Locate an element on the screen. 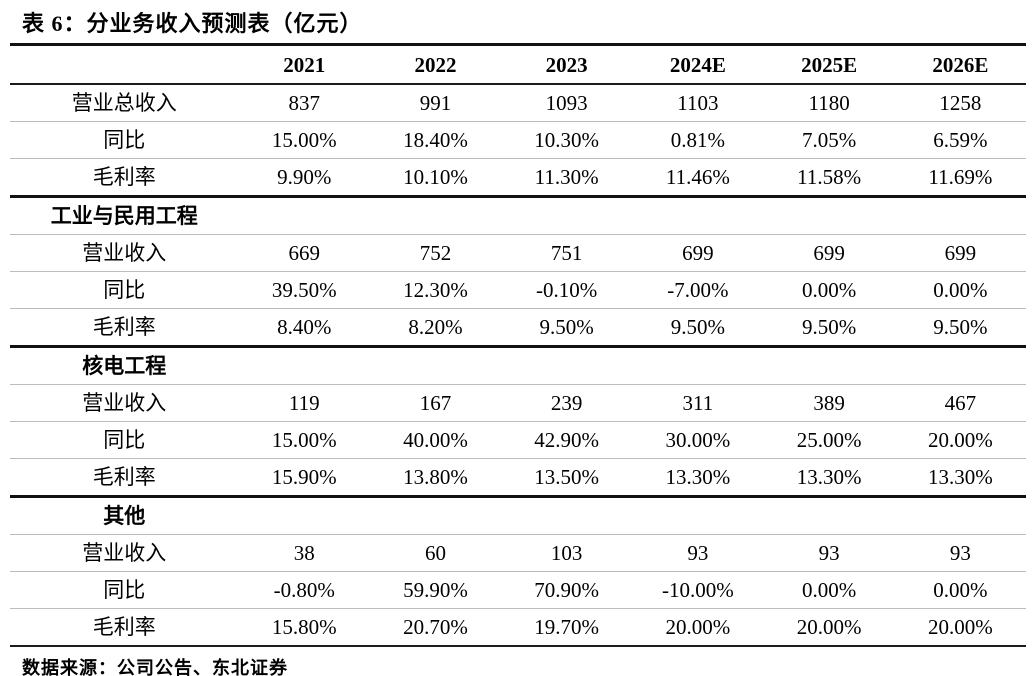 The image size is (1036, 676). data-cell: -0.10% is located at coordinates (567, 290).